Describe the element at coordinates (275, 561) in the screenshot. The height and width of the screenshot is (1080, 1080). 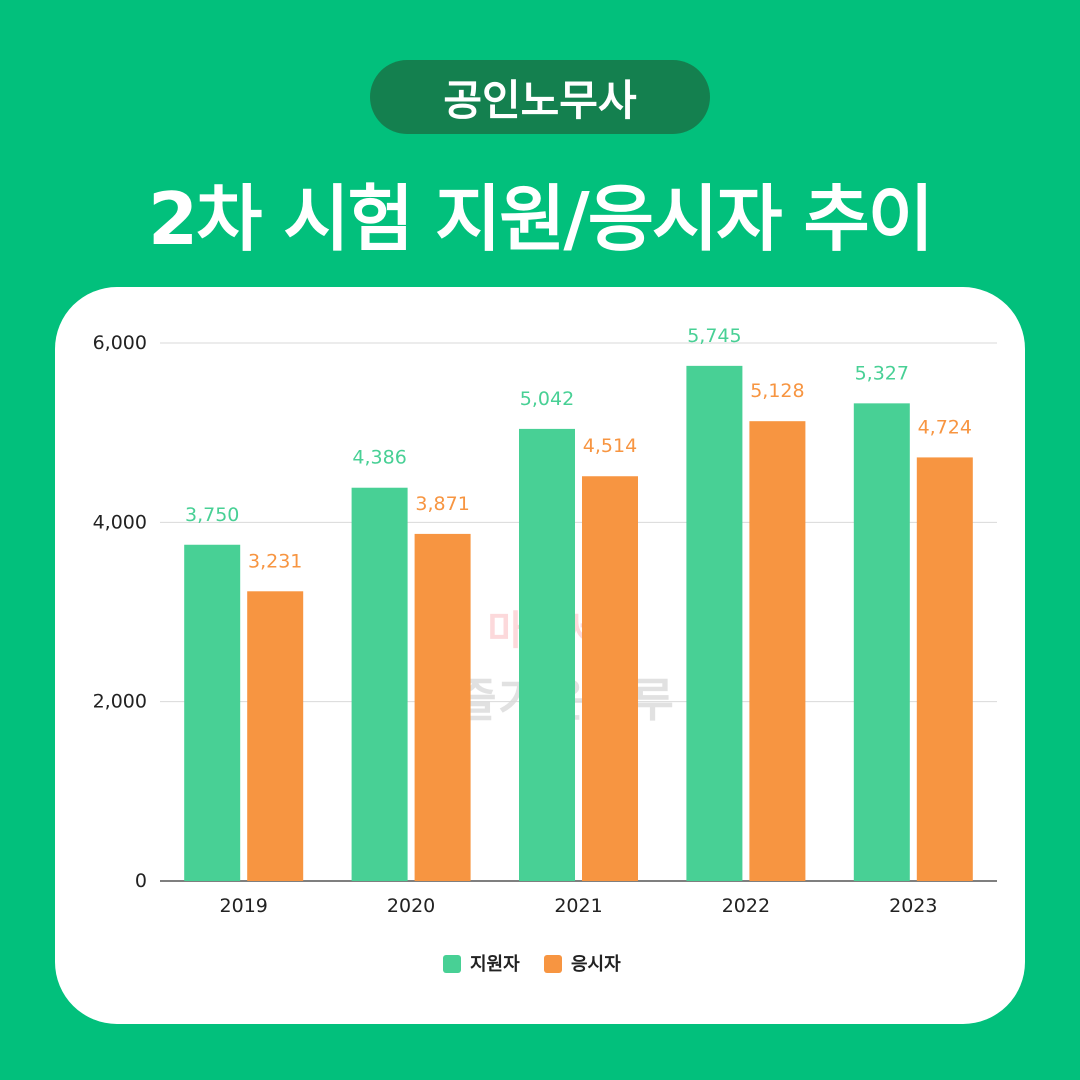
I see `data-label-examinees: 3,231` at that location.